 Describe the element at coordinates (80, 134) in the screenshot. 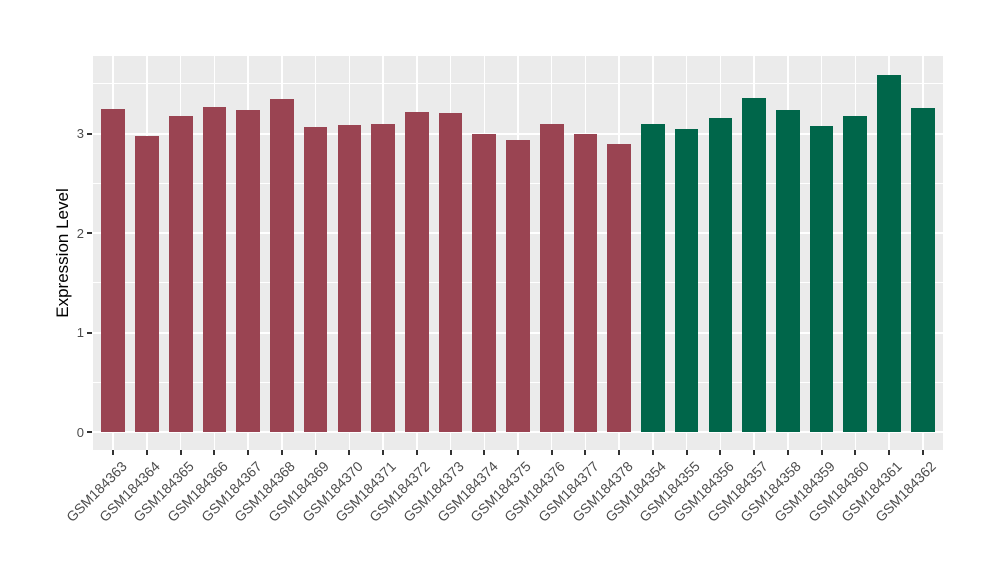

I see `y-axis-tick-label: 3` at that location.